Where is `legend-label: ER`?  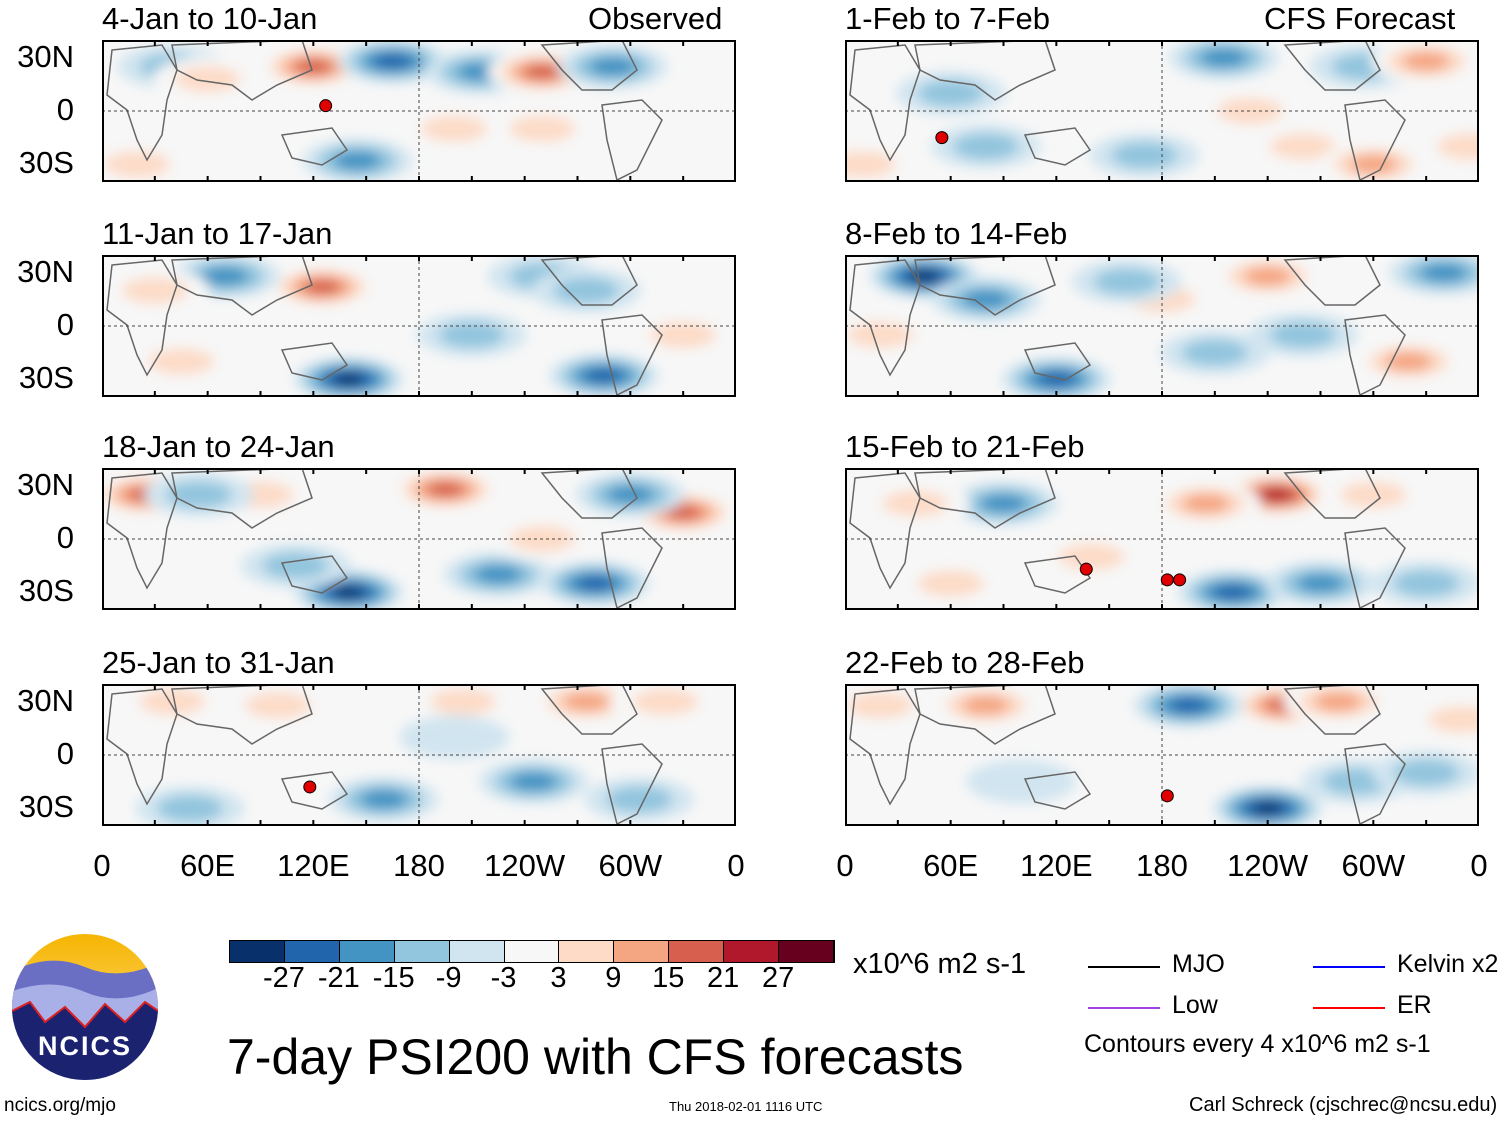 legend-label: ER is located at coordinates (1414, 1005).